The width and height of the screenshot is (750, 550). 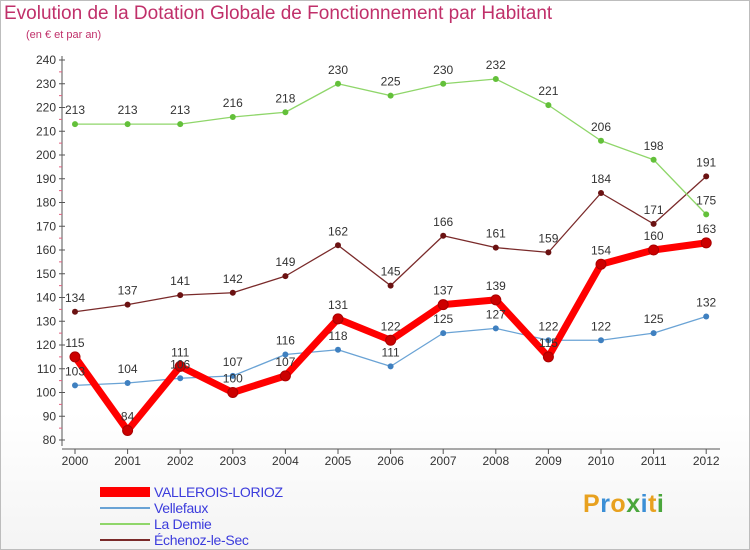 What do you see at coordinates (706, 303) in the screenshot?
I see `data-label: 132` at bounding box center [706, 303].